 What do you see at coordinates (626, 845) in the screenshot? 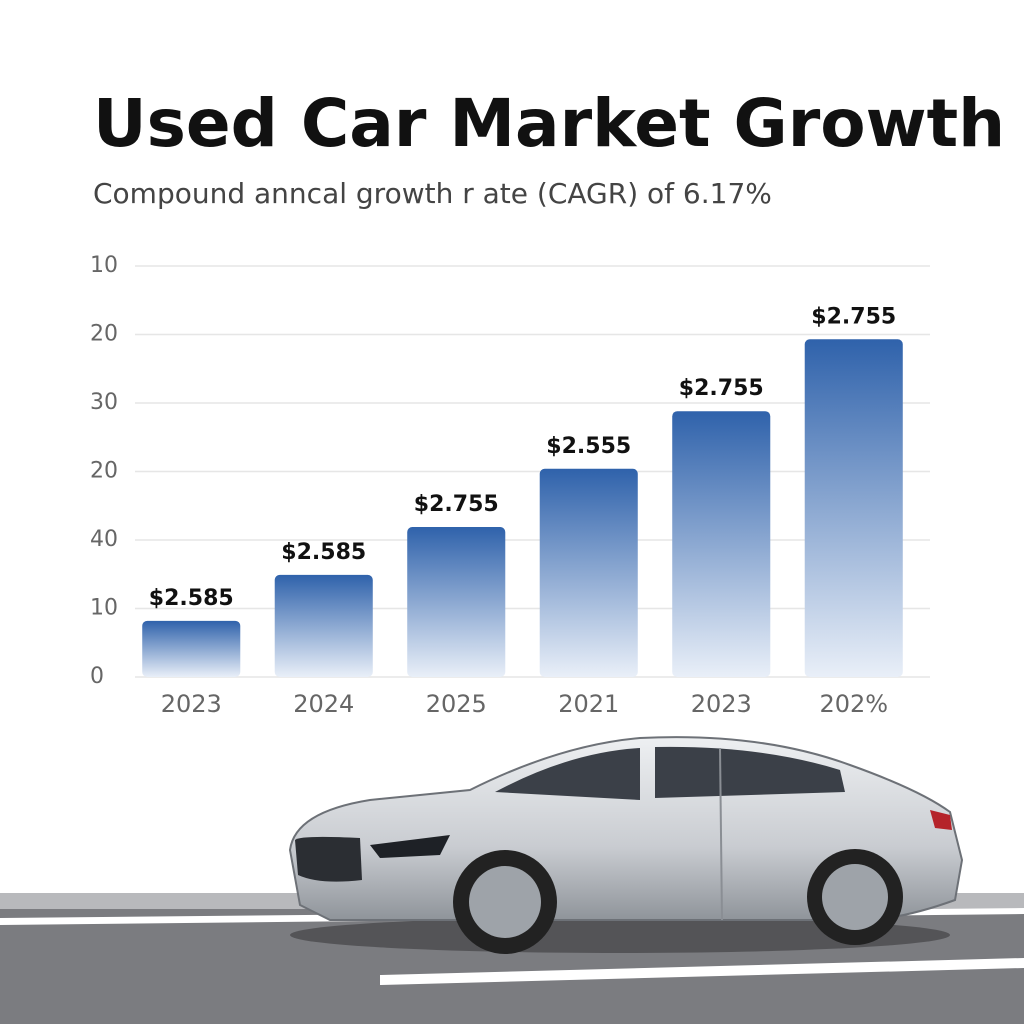
I see `car` at bounding box center [626, 845].